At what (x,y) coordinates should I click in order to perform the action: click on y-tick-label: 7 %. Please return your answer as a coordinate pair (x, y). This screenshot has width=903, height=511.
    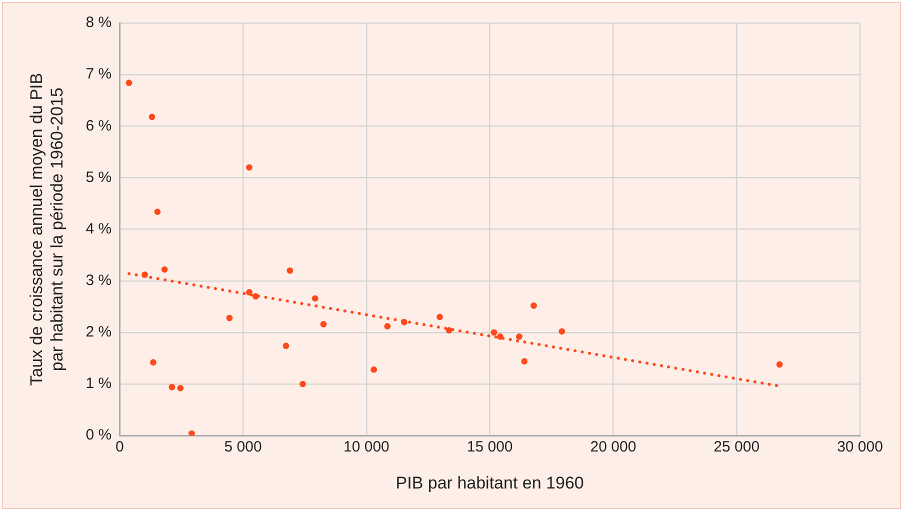
    Looking at the image, I should click on (99, 74).